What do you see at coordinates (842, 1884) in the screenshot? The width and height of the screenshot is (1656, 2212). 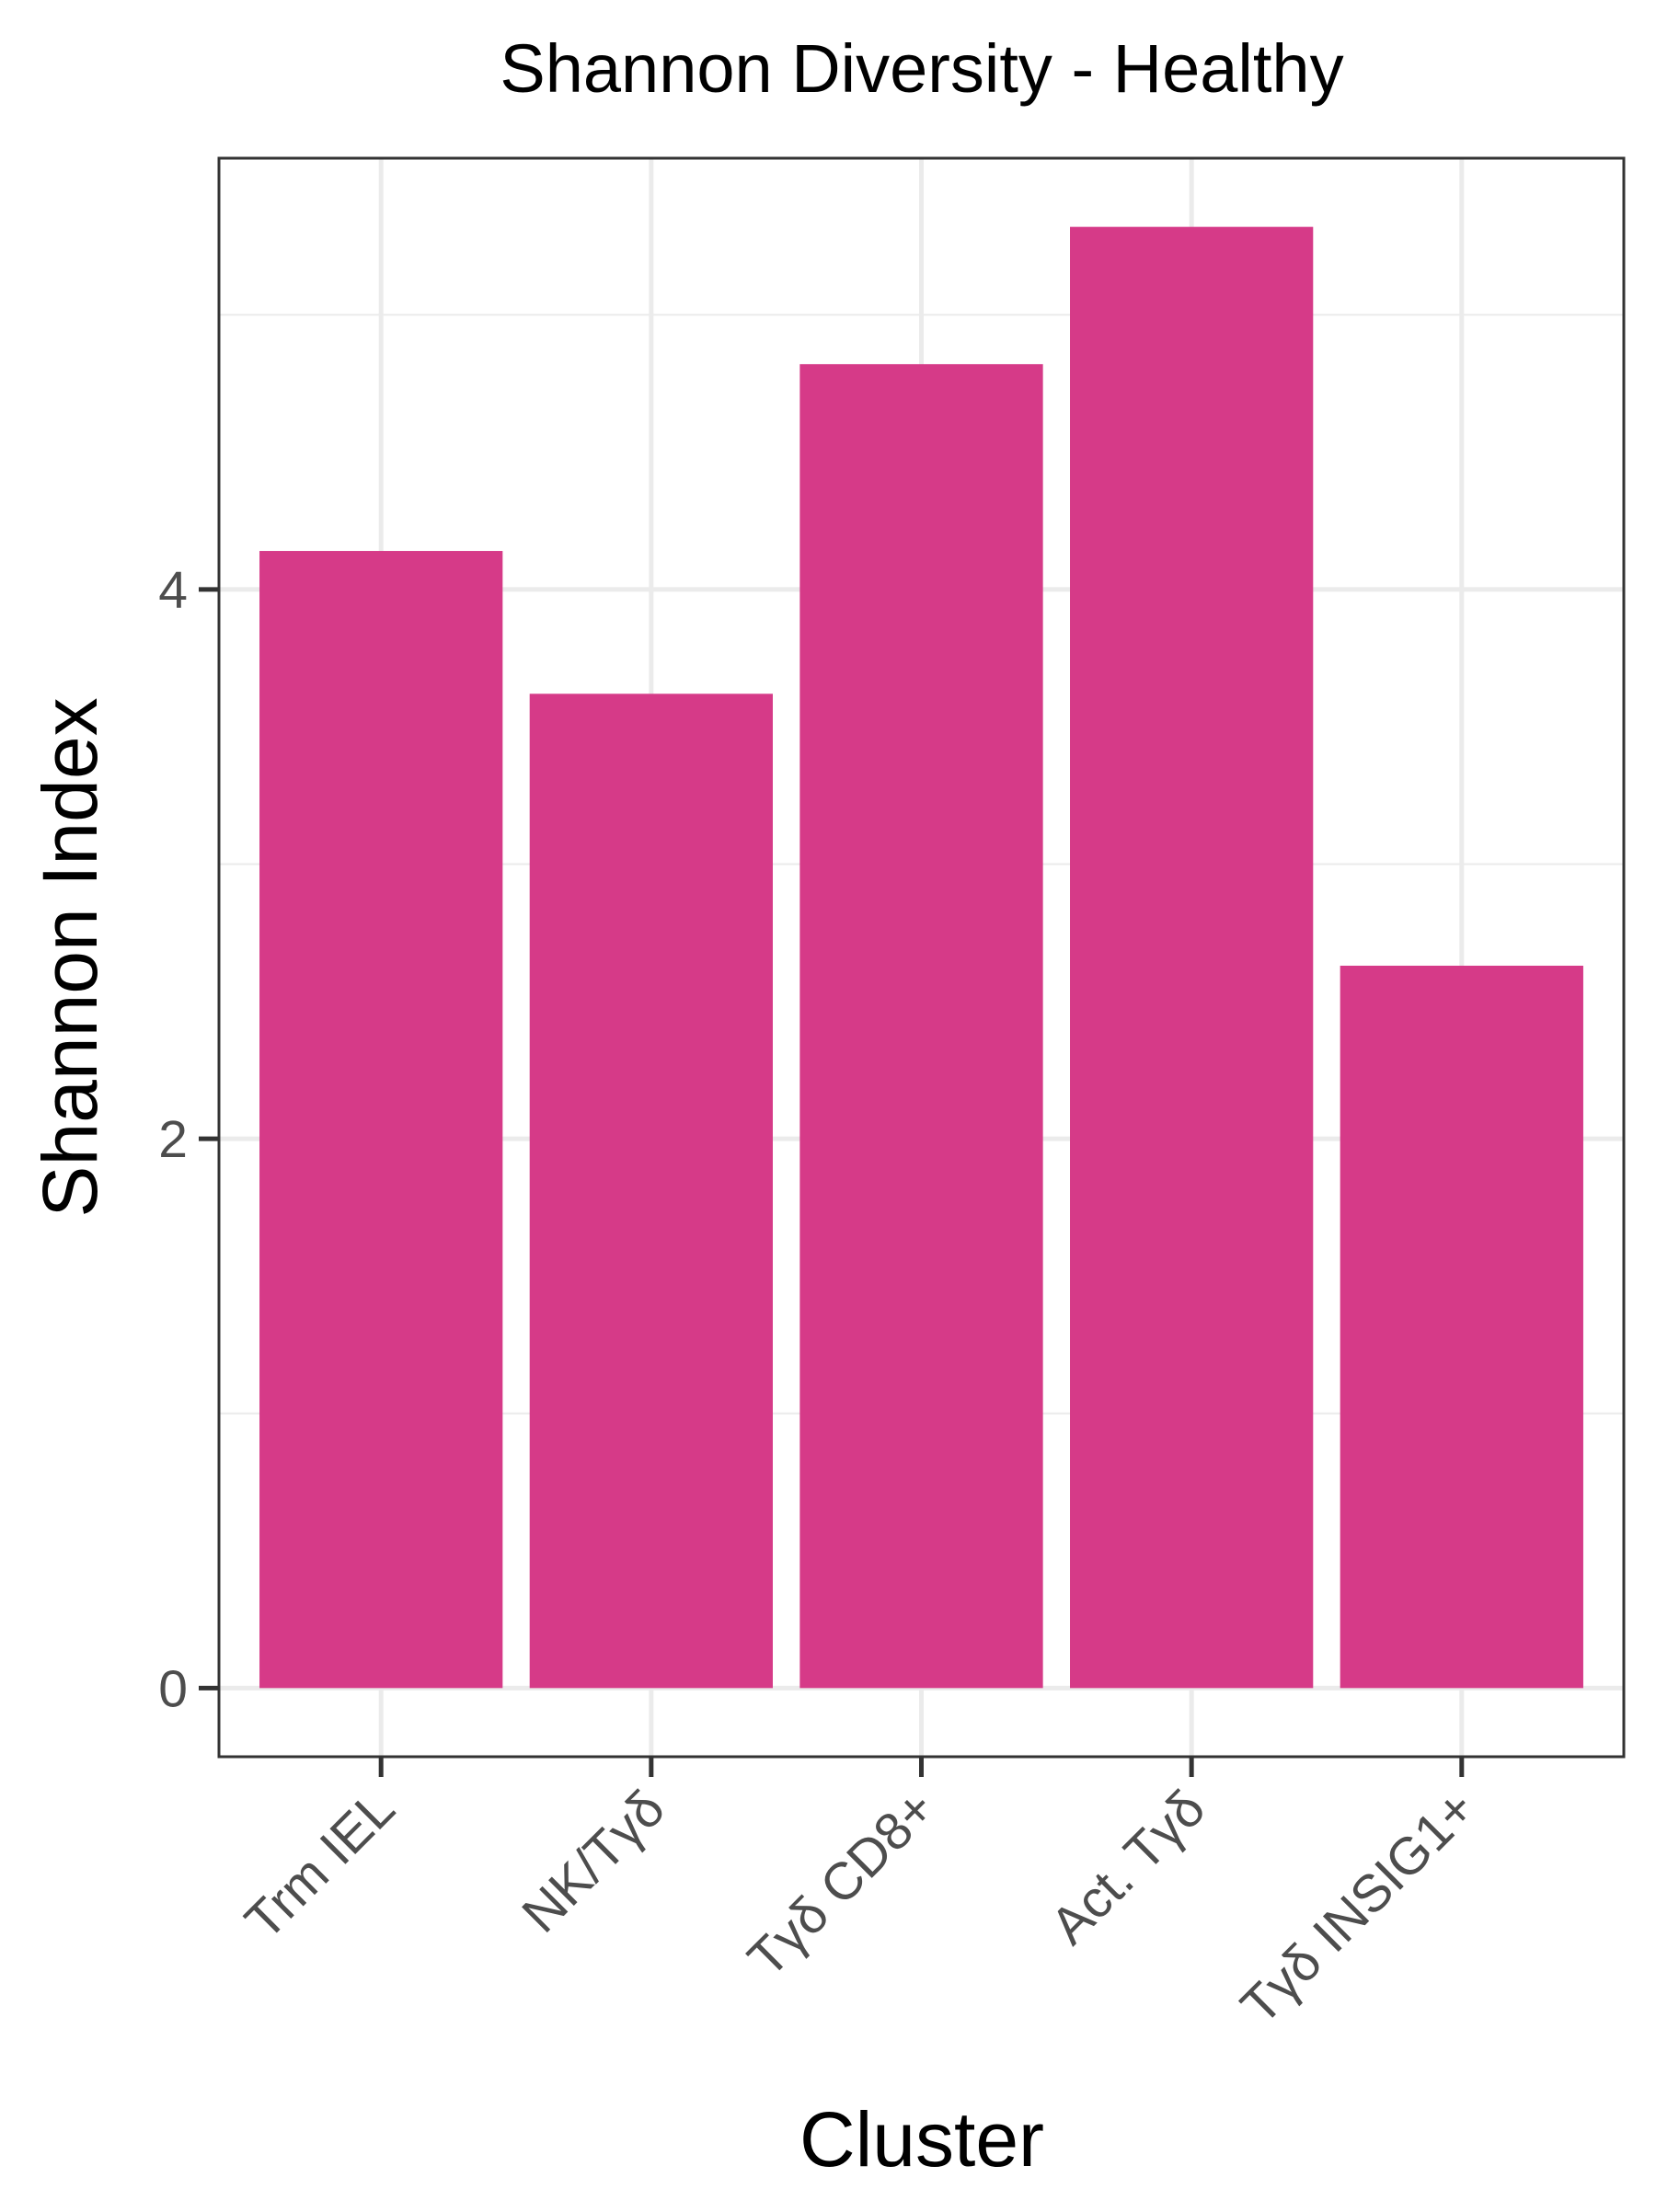 I see `x-tick-label: Tγδ CD8+` at bounding box center [842, 1884].